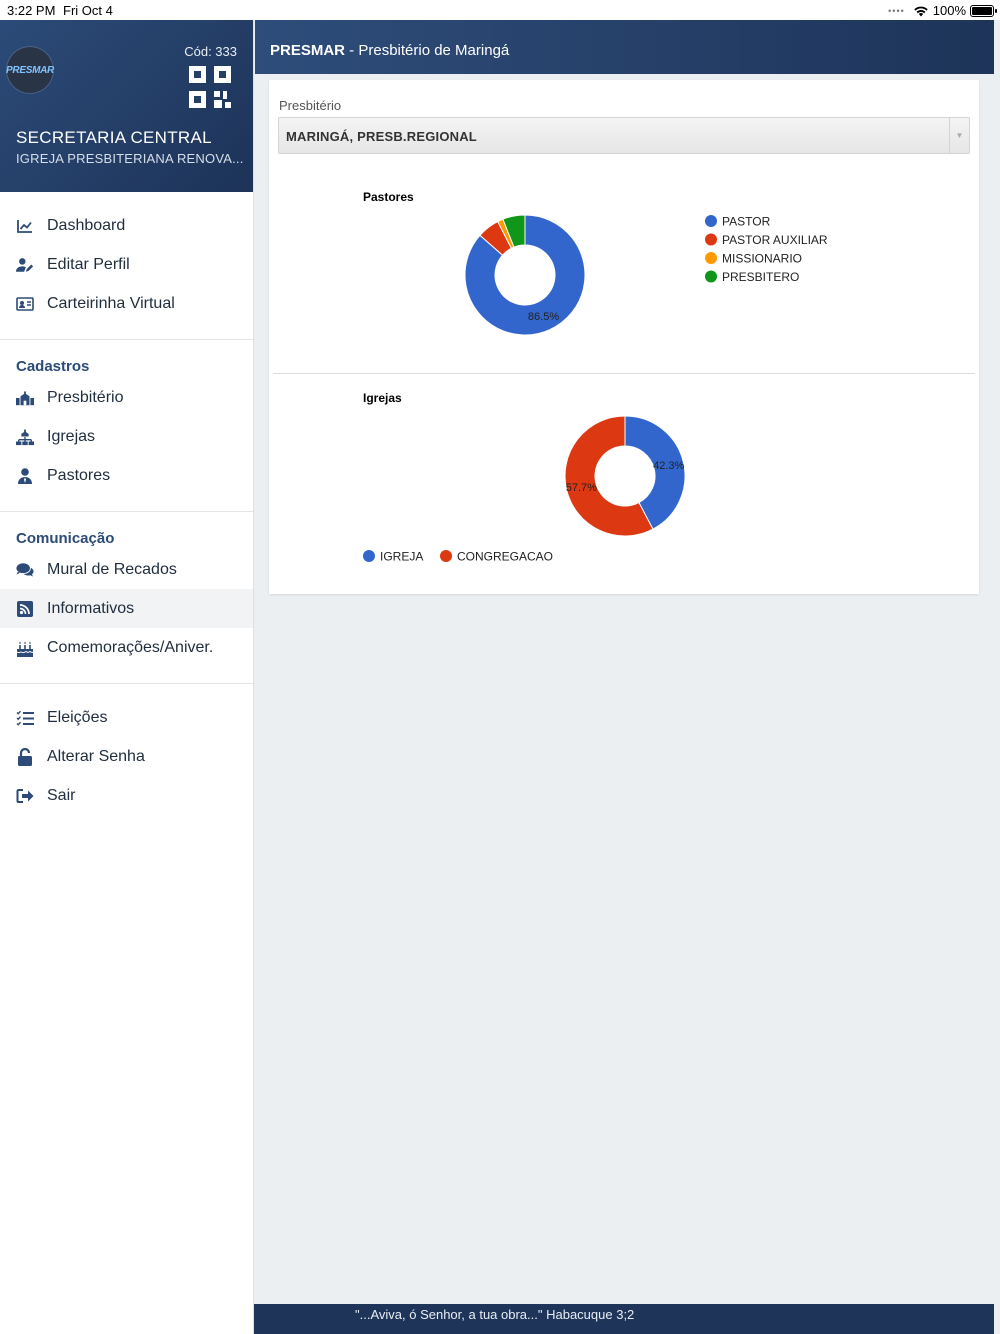  Describe the element at coordinates (505, 557) in the screenshot. I see `svg-text: CONGREGACAO` at that location.